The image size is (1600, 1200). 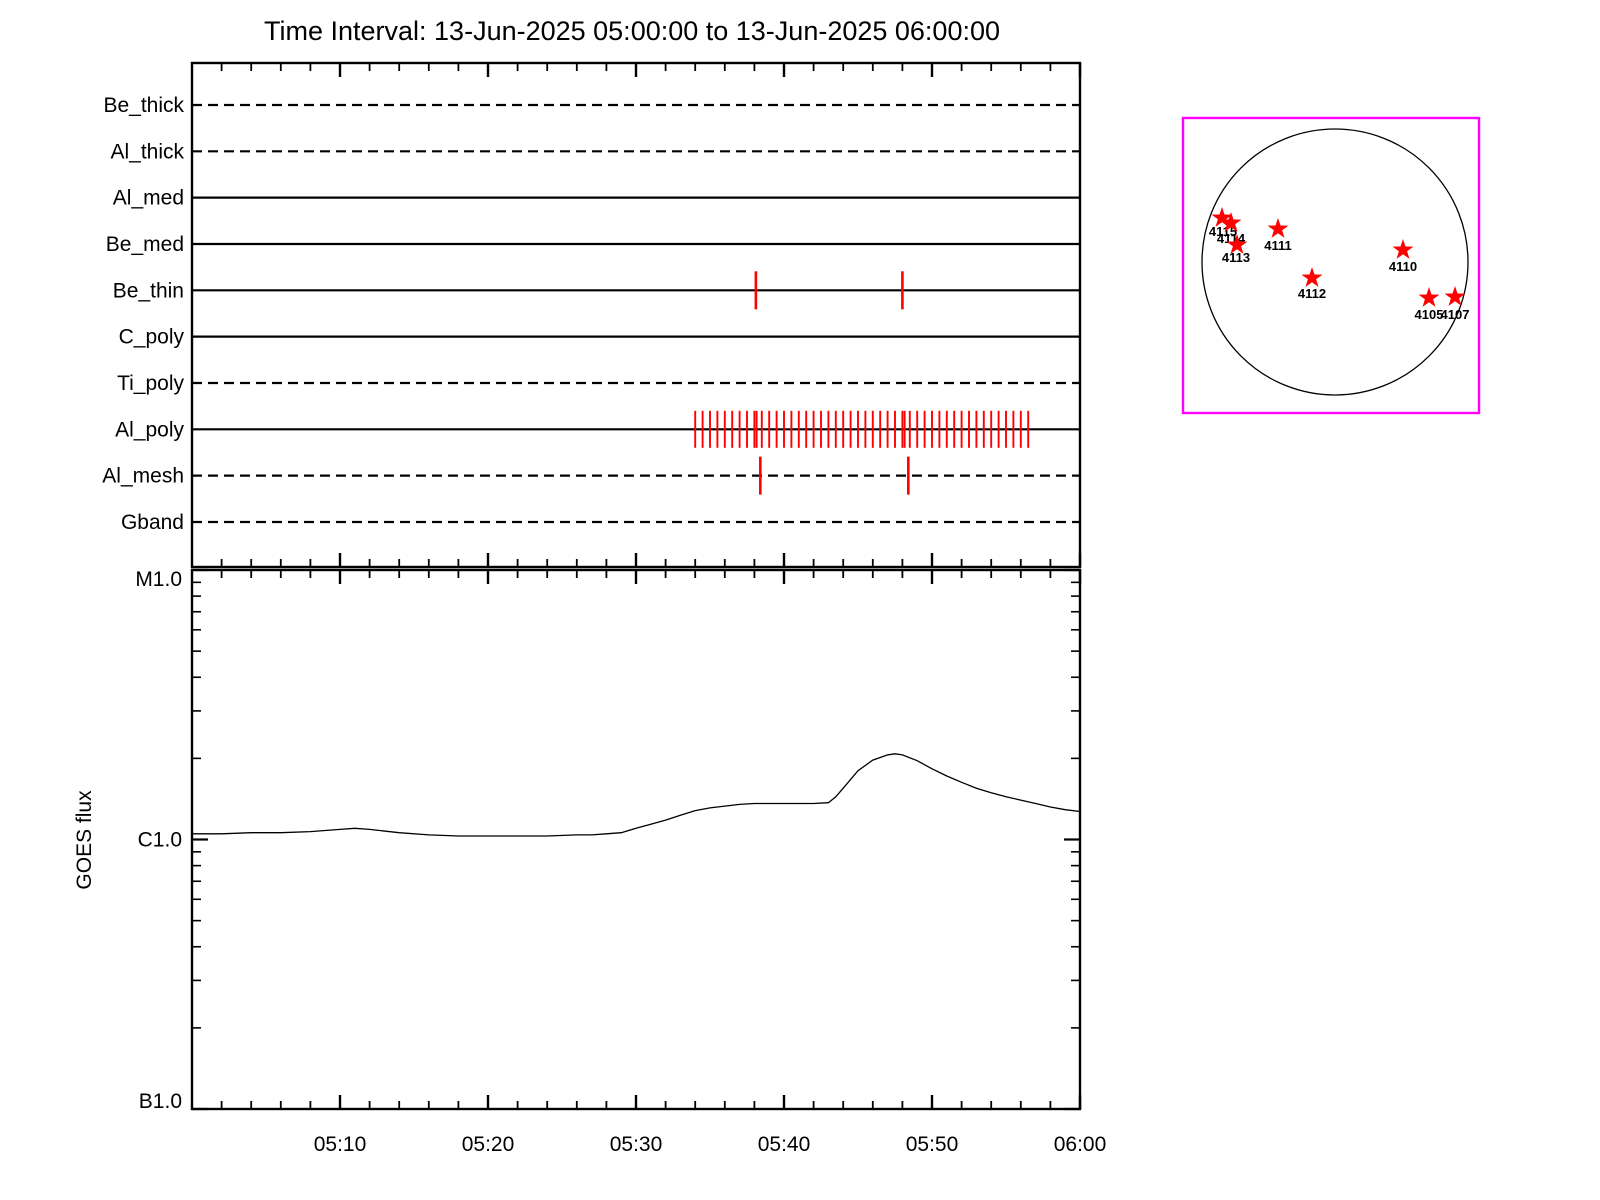 I want to click on active-region-label-4110: 4110, so click(x=1403, y=266).